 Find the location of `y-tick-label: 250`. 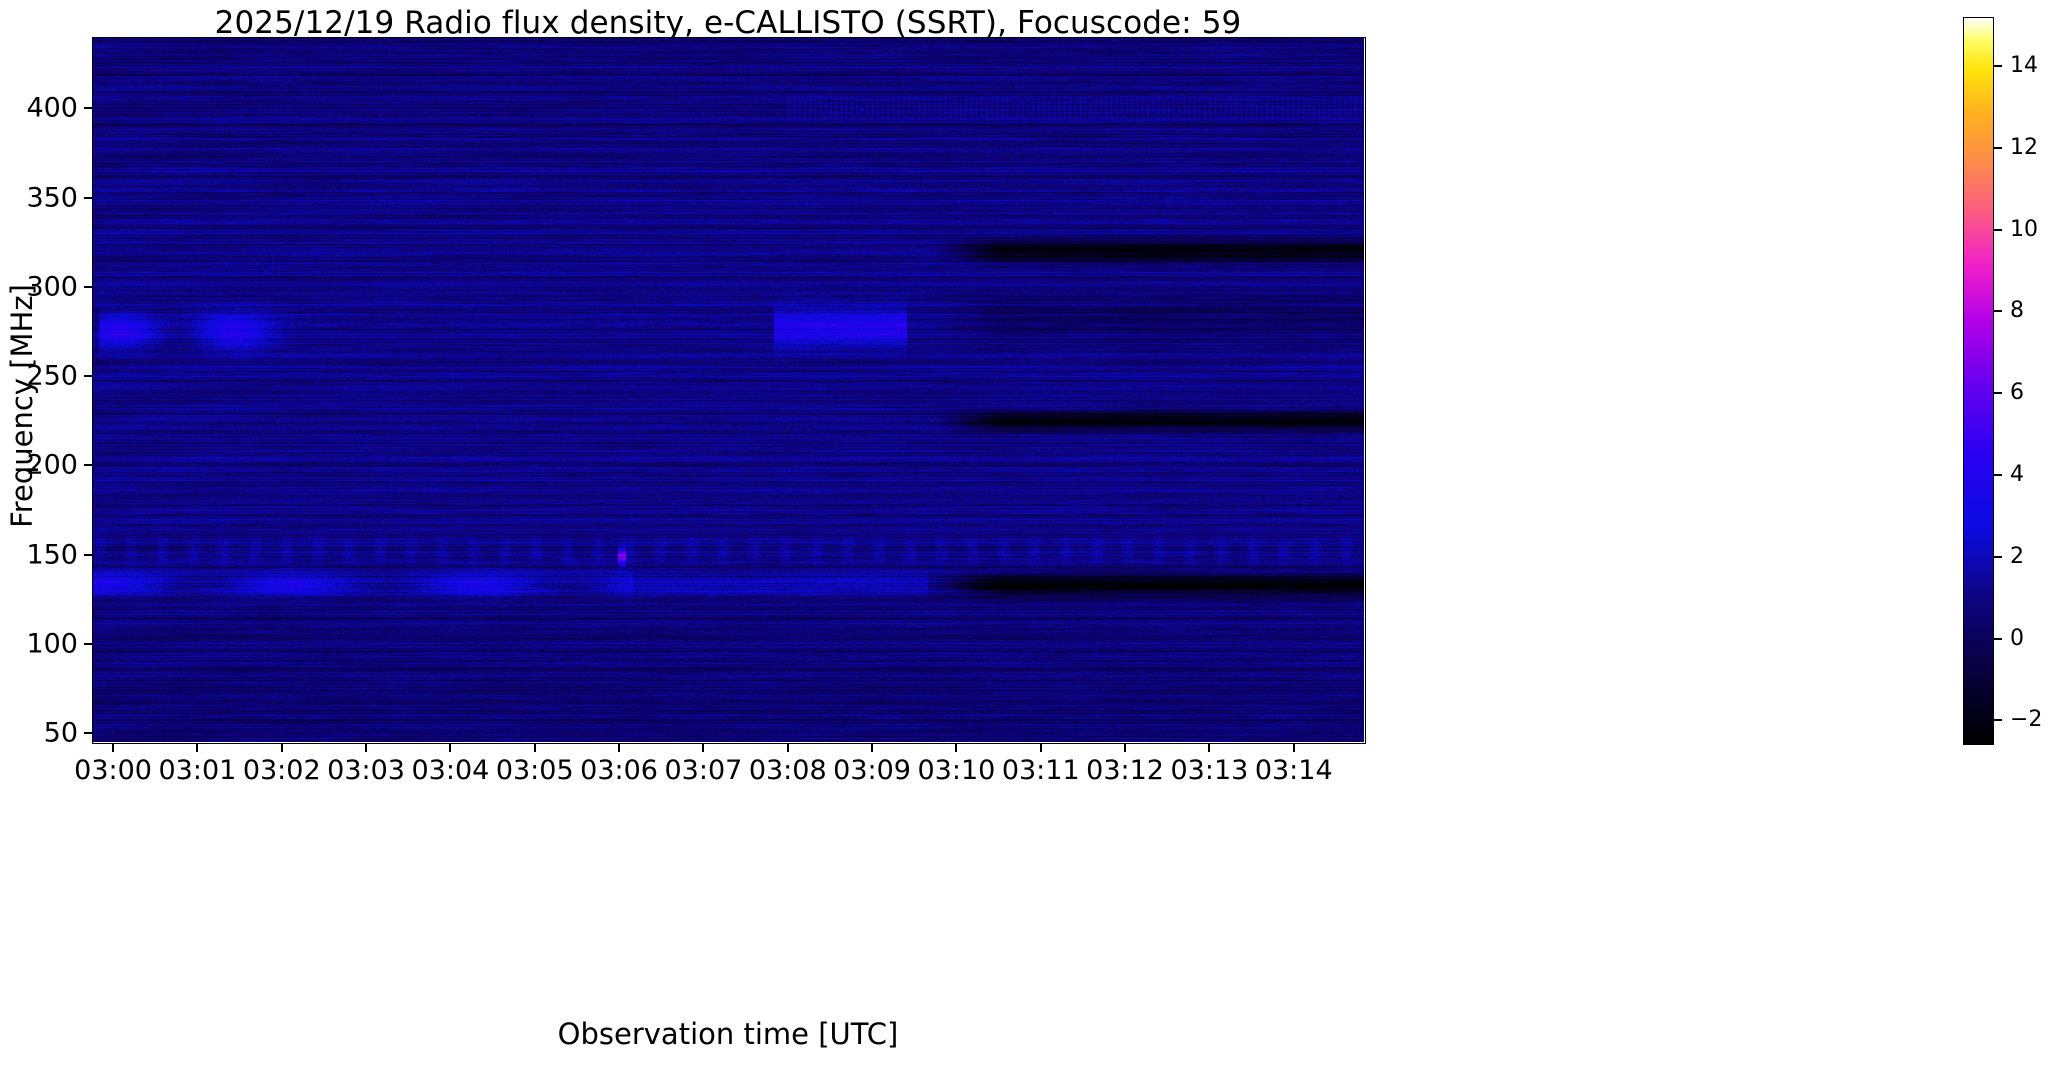

y-tick-label: 250 is located at coordinates (52, 376).